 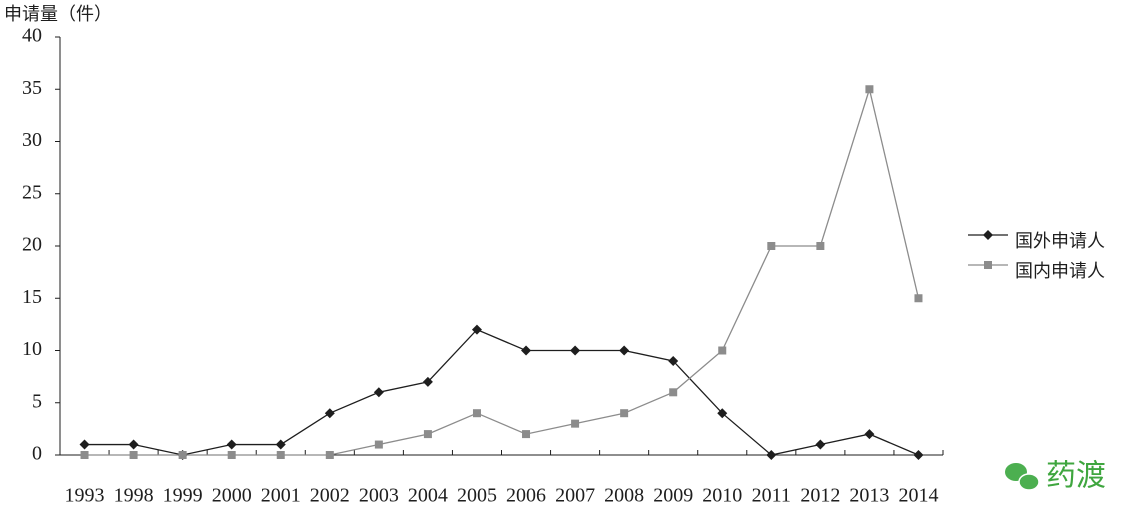 What do you see at coordinates (918, 496) in the screenshot?
I see `x-tick-label: 2014` at bounding box center [918, 496].